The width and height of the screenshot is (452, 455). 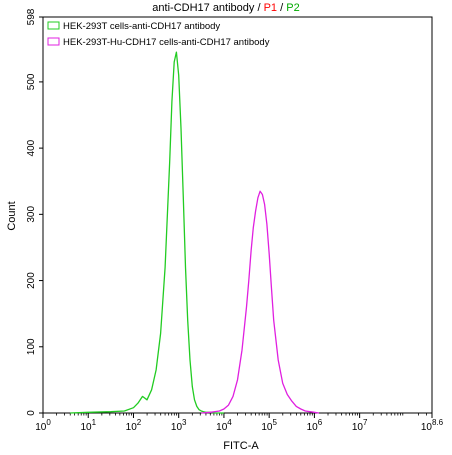 What do you see at coordinates (31, 413) in the screenshot?
I see `y-tick-label: 0` at bounding box center [31, 413].